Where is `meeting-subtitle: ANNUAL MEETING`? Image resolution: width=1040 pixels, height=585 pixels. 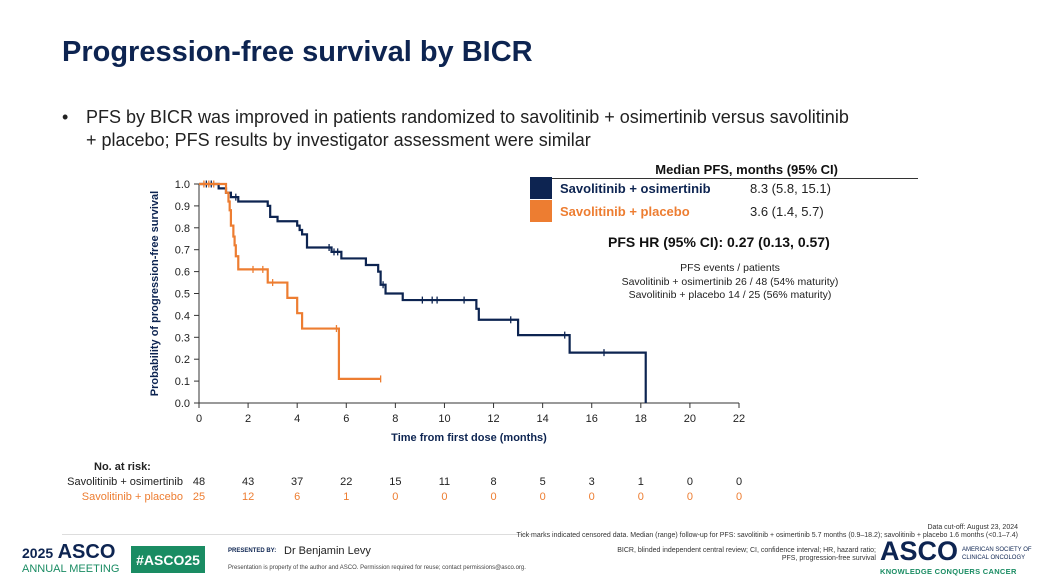
meeting-subtitle: ANNUAL MEETING is located at coordinates (71, 569).